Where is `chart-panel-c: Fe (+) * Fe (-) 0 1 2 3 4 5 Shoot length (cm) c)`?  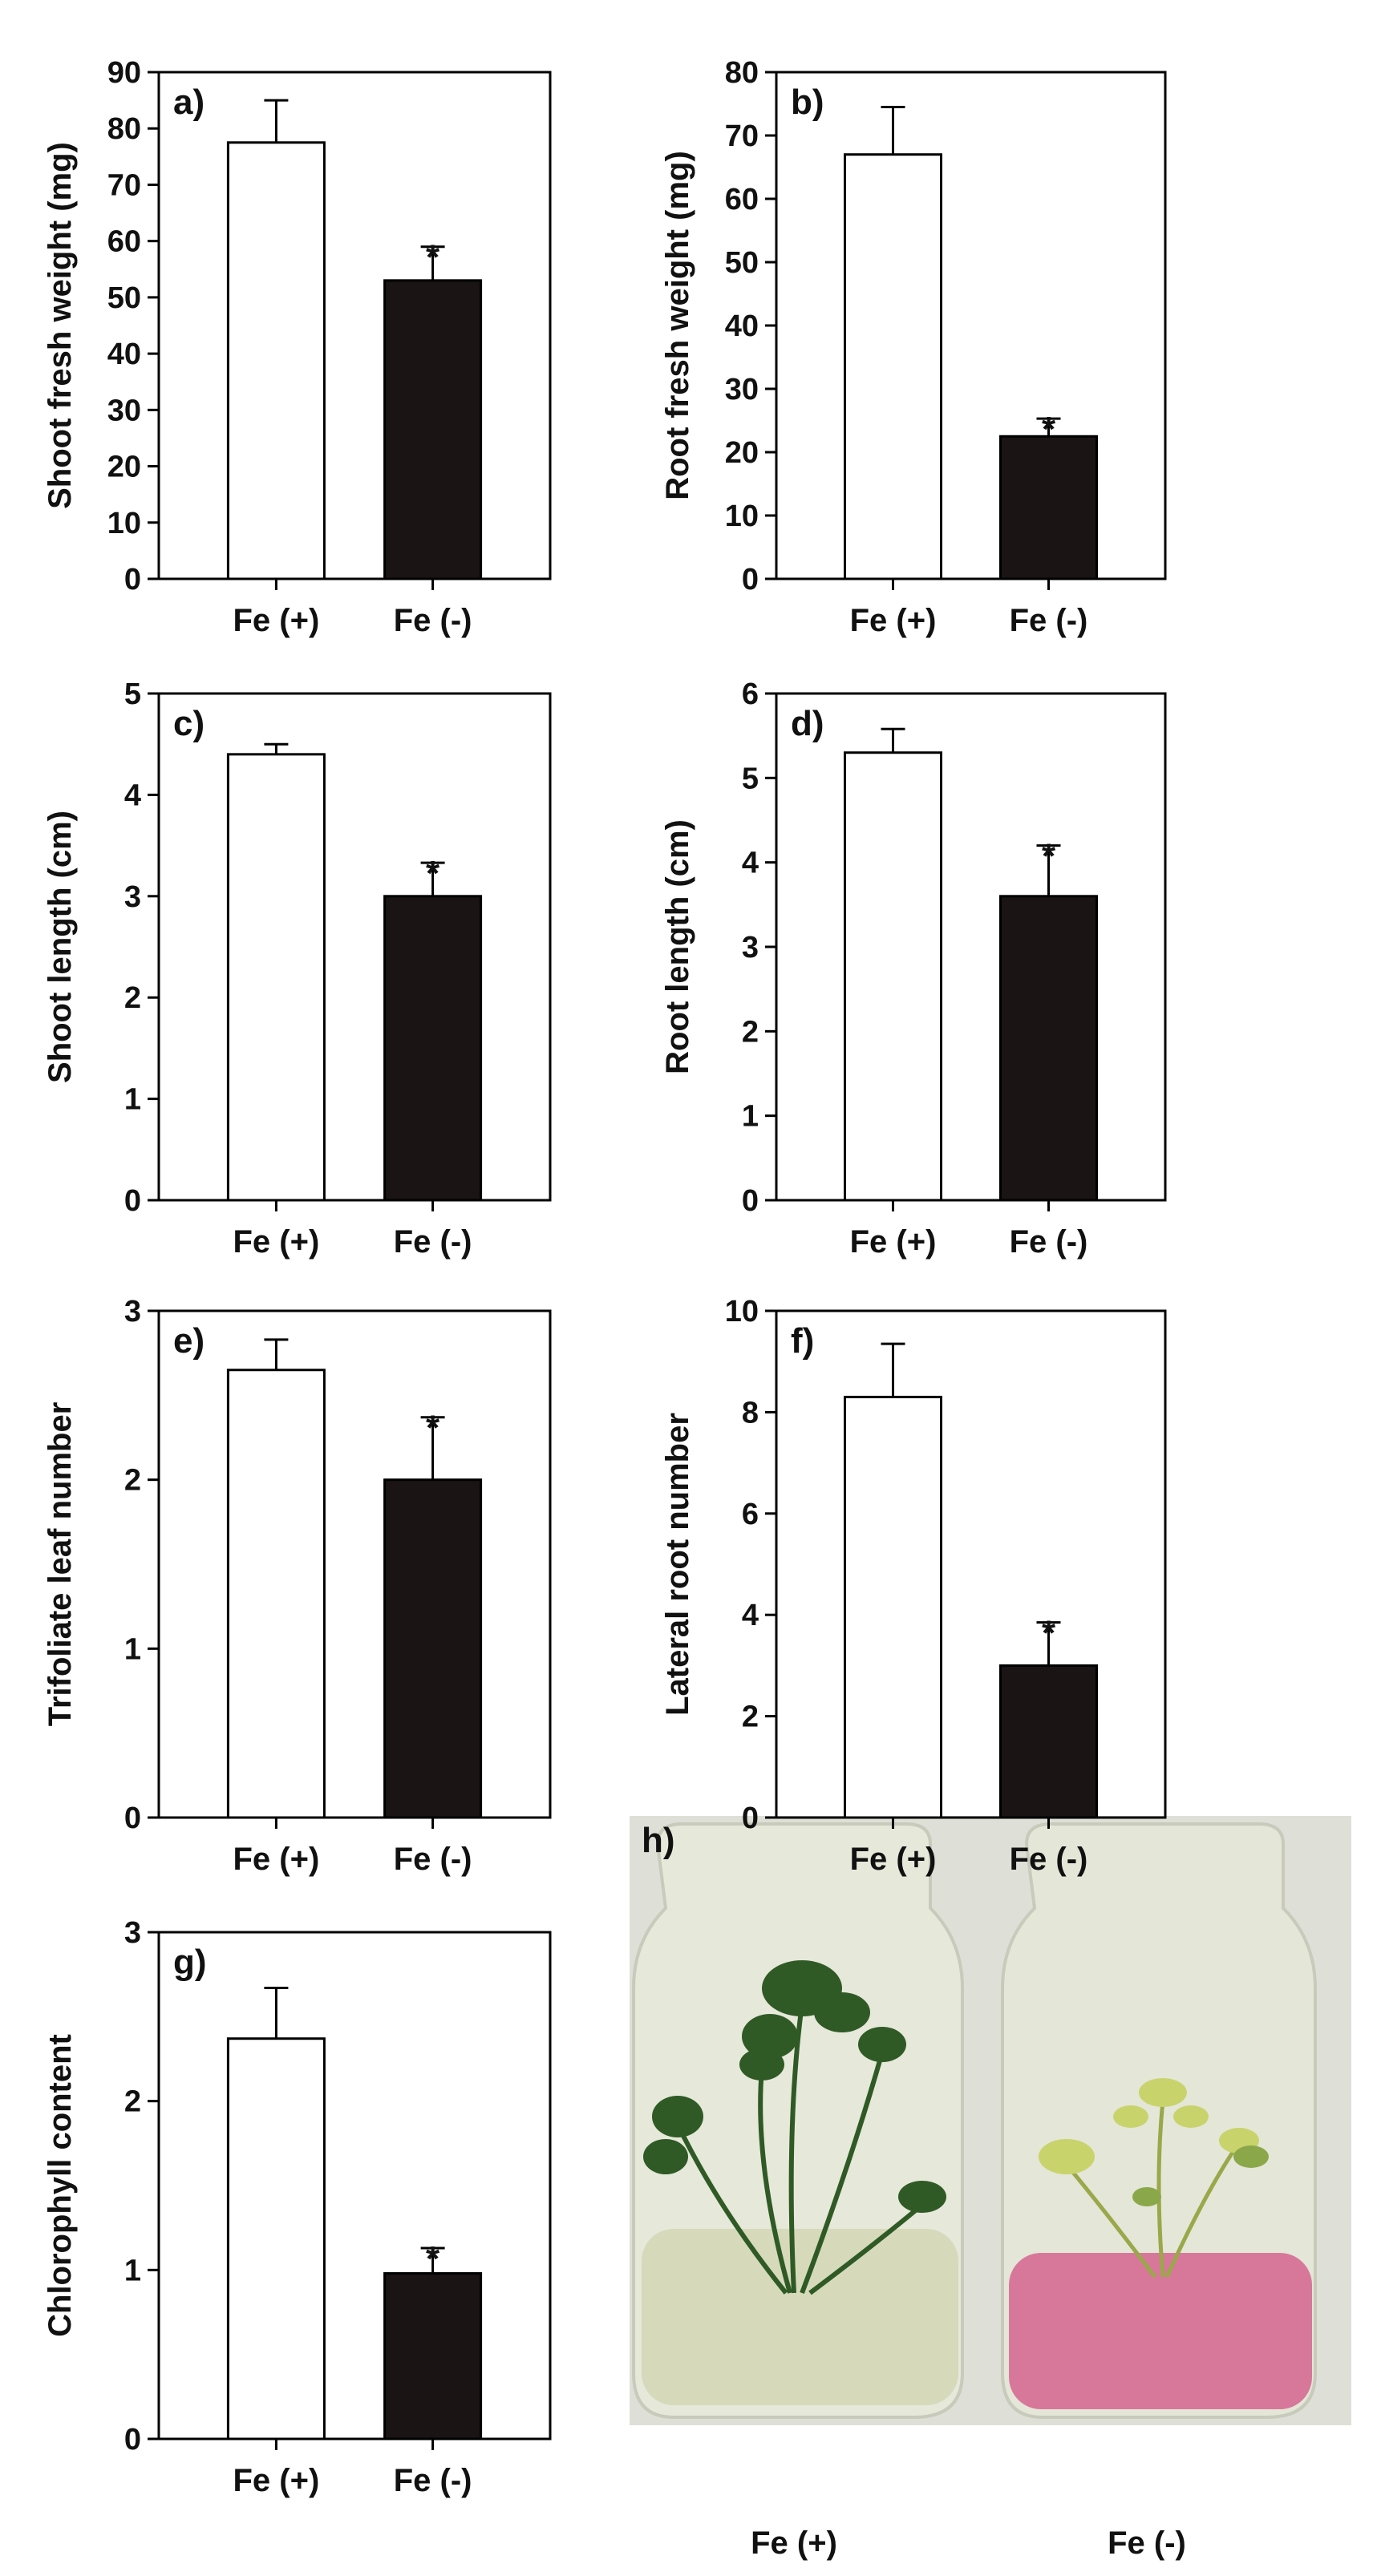
chart-panel-c: Fe (+) * Fe (-) 0 1 2 3 4 5 Shoot length (cm) c) is located at coordinates (298, 968).